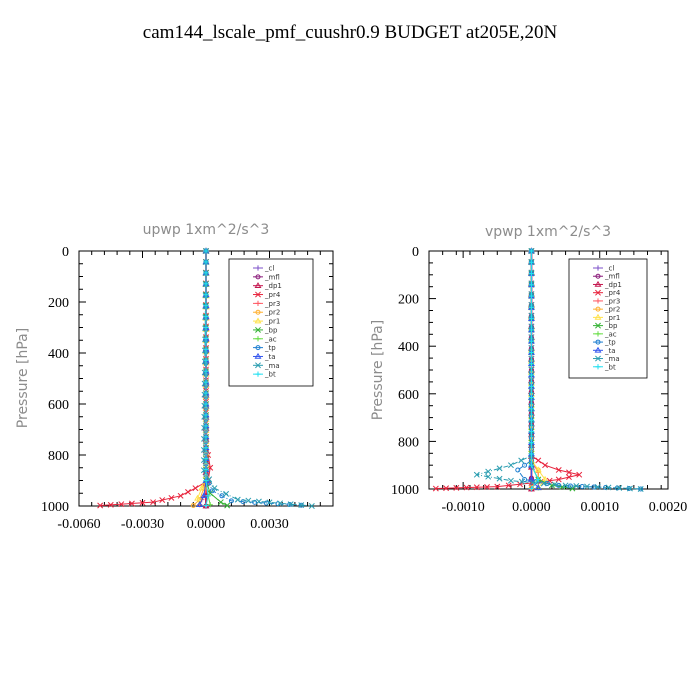 The height and width of the screenshot is (700, 700). Describe the element at coordinates (463, 507) in the screenshot. I see `x-tick-label: -0.0010` at that location.